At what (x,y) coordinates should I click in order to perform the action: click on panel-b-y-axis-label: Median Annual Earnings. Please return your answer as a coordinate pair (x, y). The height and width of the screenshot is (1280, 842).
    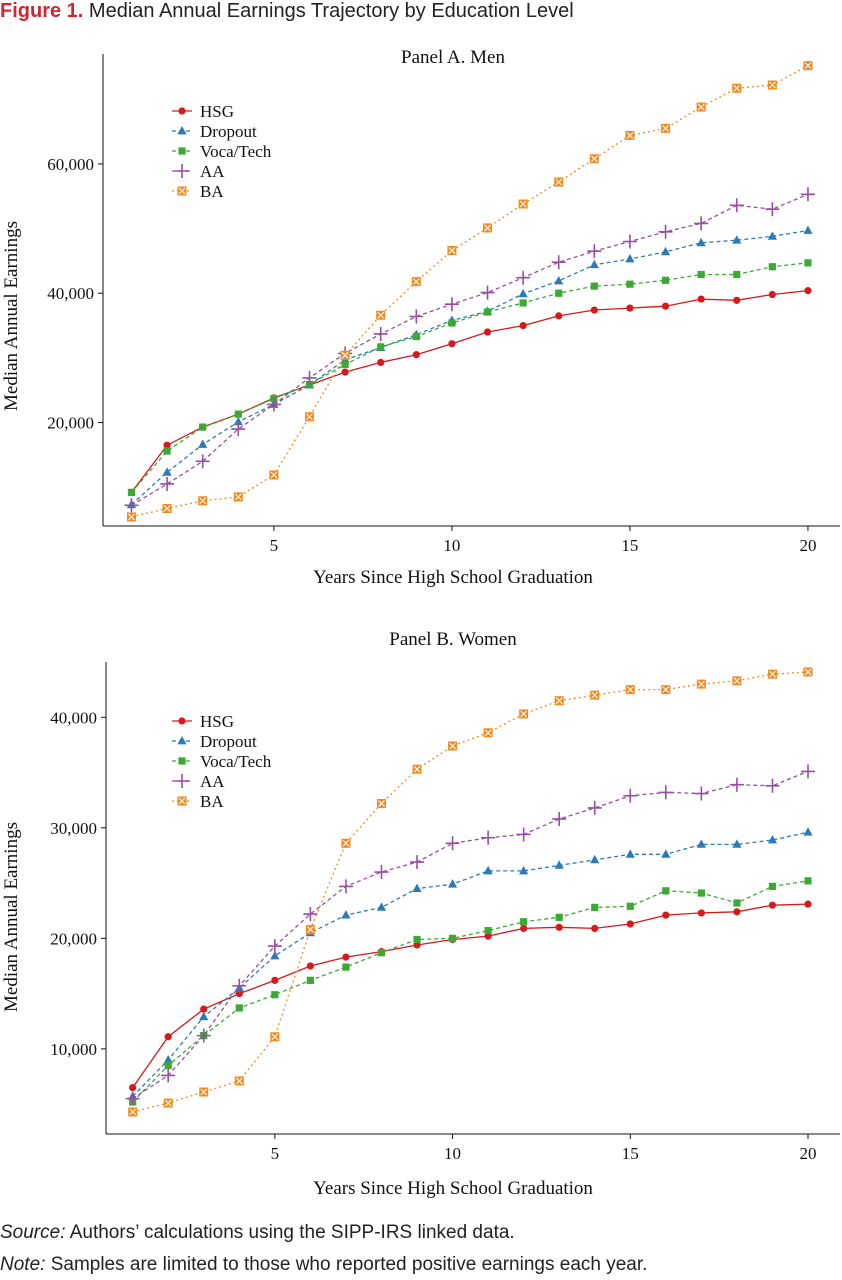
    Looking at the image, I should click on (11, 917).